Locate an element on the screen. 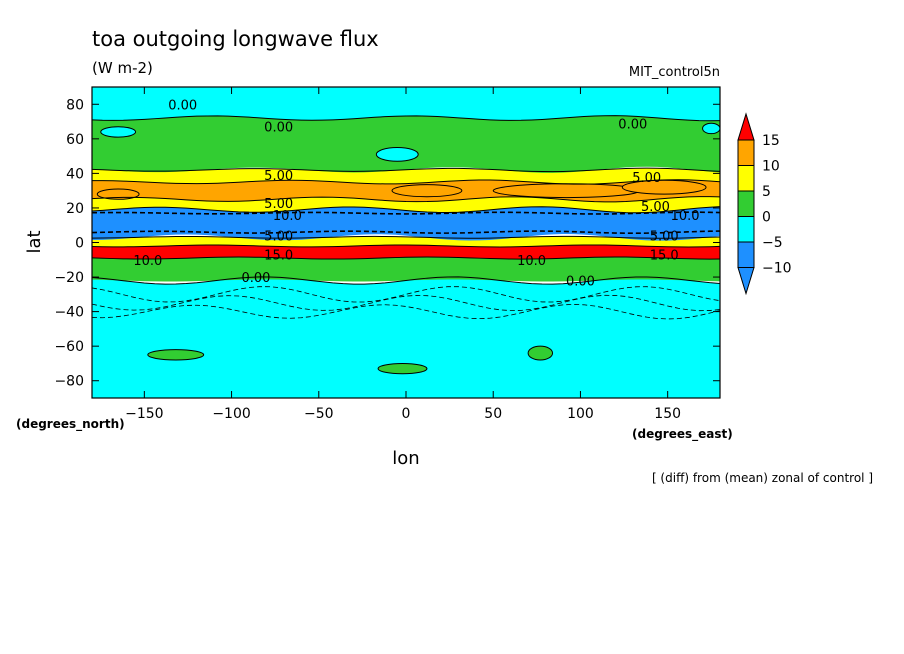  x-tick-label: −50 is located at coordinates (319, 414).